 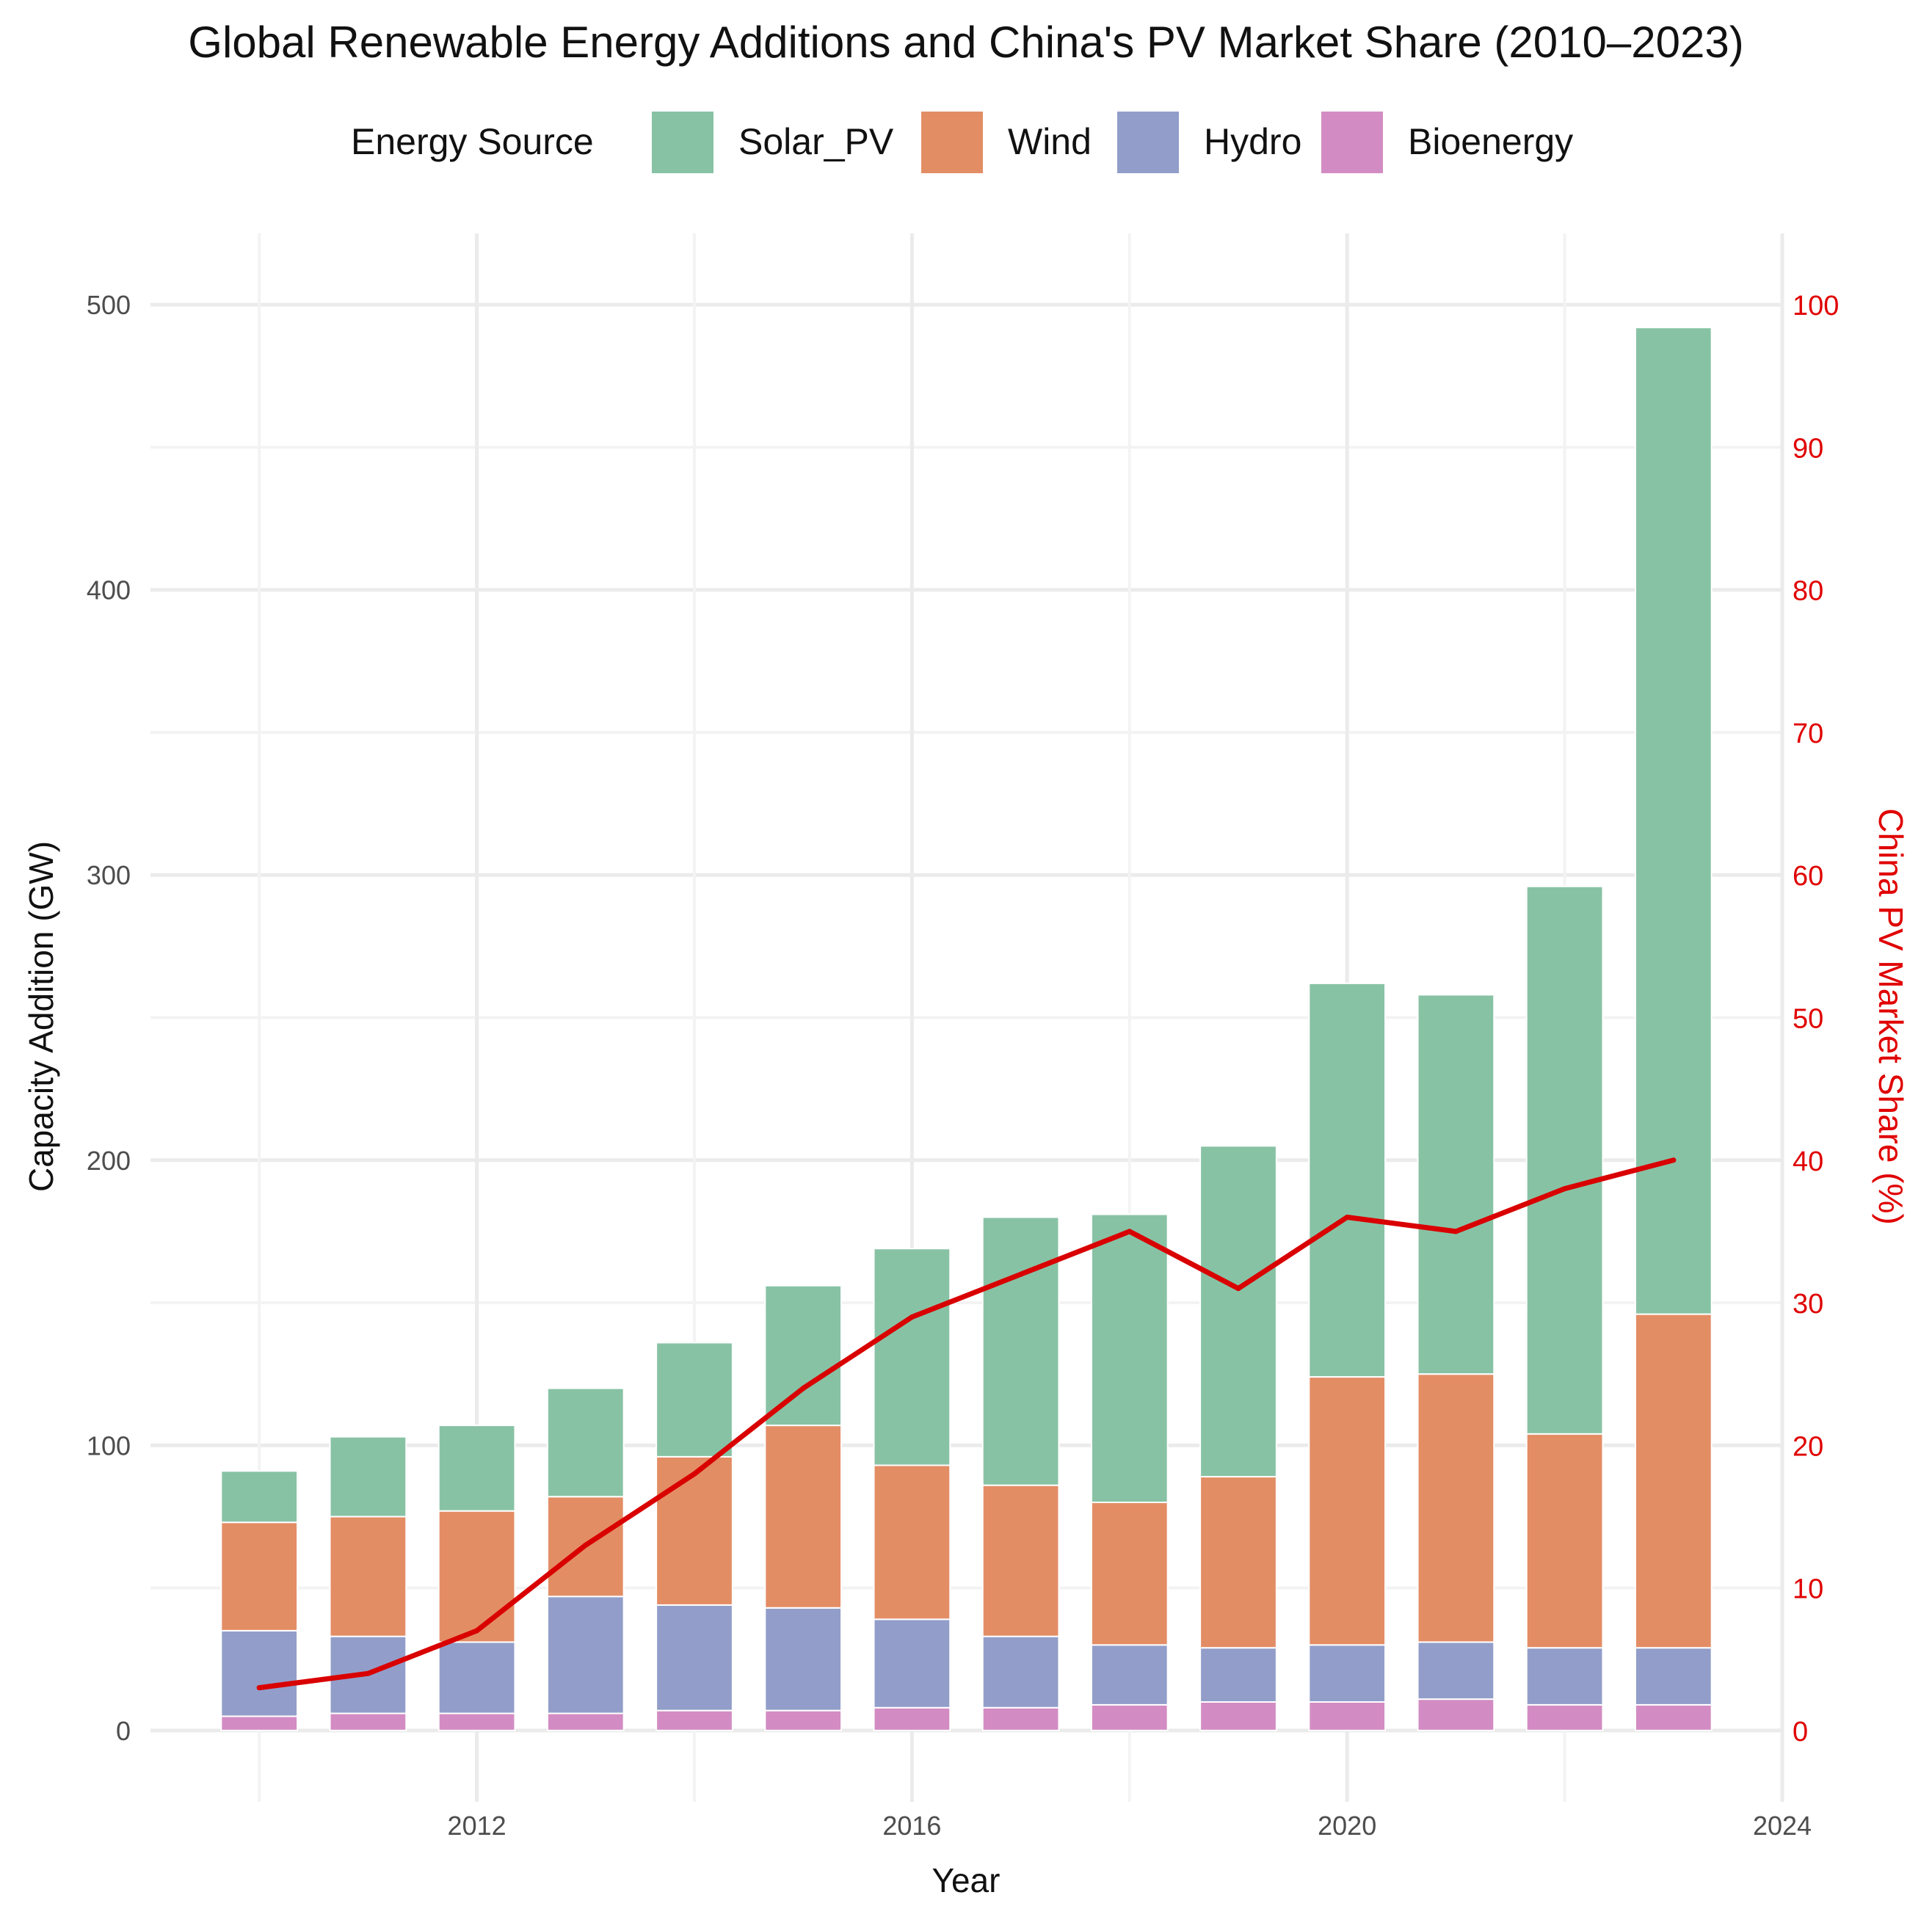 I want to click on bar-bioenergy-2019, so click(x=1238, y=1716).